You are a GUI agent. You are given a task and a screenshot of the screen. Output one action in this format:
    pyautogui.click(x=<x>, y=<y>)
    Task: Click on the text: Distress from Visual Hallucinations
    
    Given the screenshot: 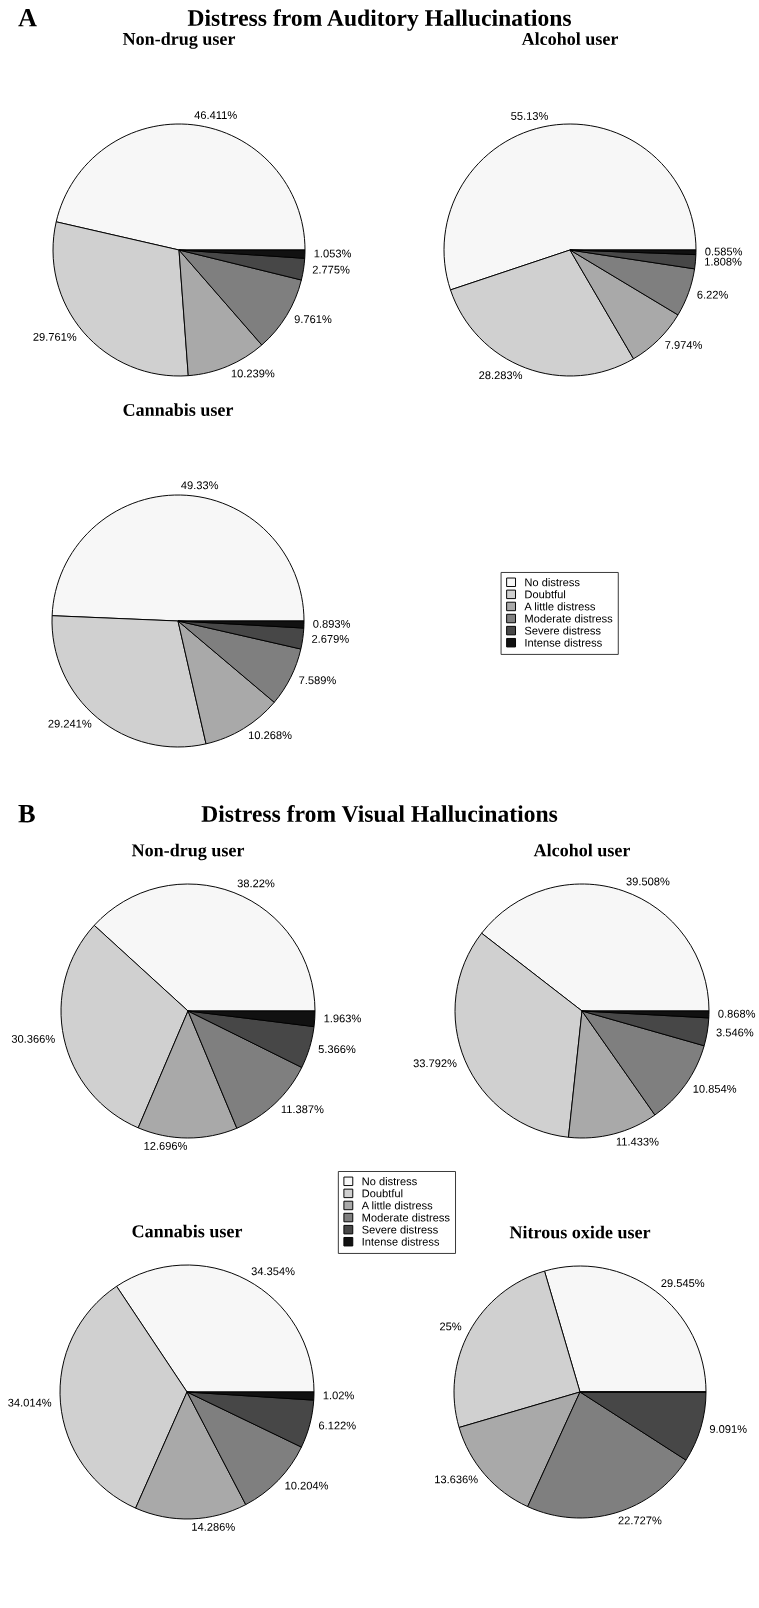 What is the action you would take?
    pyautogui.click(x=379, y=814)
    